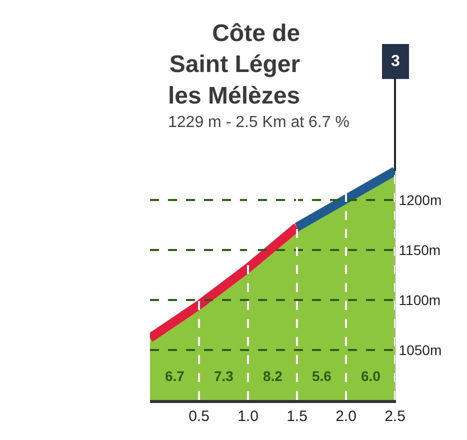 This screenshot has width=467, height=440. I want to click on annotation: 6.0, so click(371, 376).